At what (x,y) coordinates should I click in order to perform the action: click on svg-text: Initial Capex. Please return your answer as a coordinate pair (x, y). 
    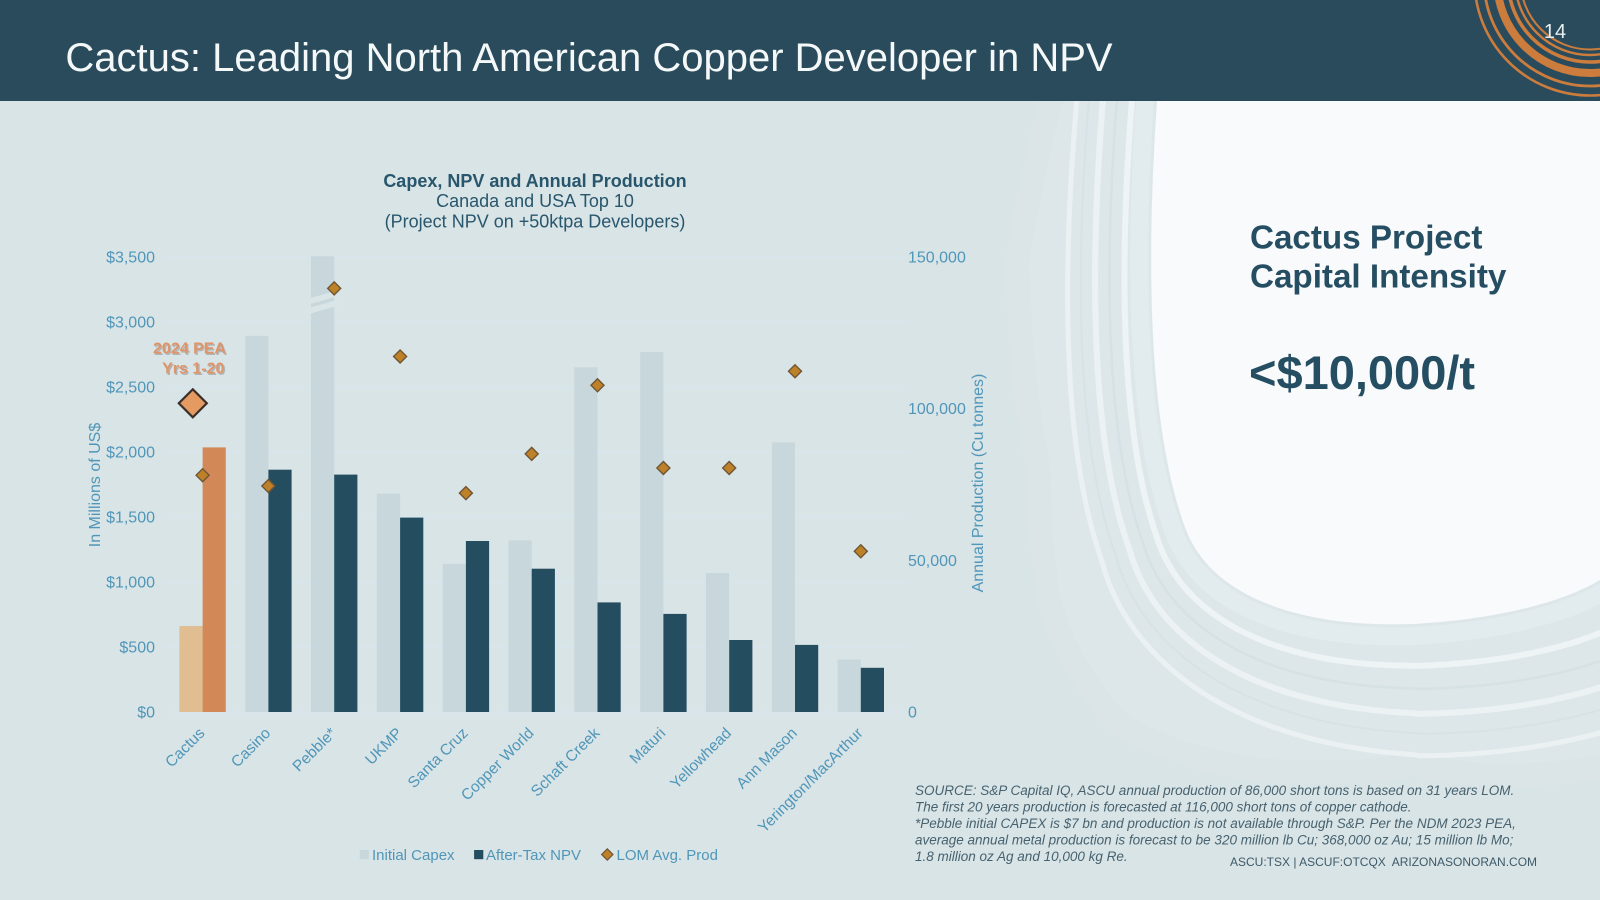
    Looking at the image, I should click on (413, 855).